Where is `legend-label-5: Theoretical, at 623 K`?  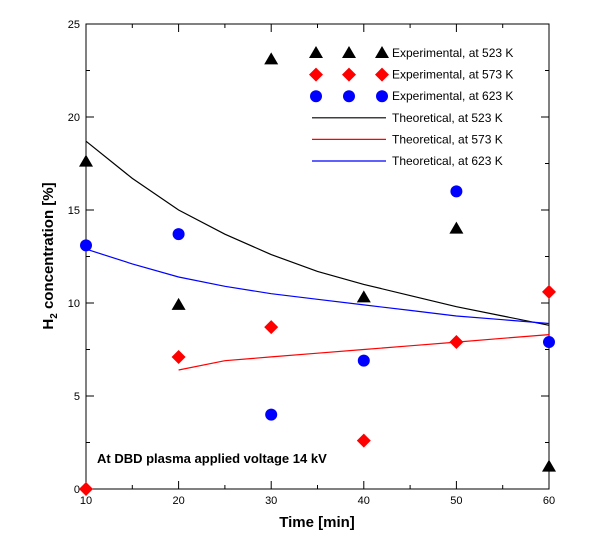
legend-label-5: Theoretical, at 623 K is located at coordinates (447, 161).